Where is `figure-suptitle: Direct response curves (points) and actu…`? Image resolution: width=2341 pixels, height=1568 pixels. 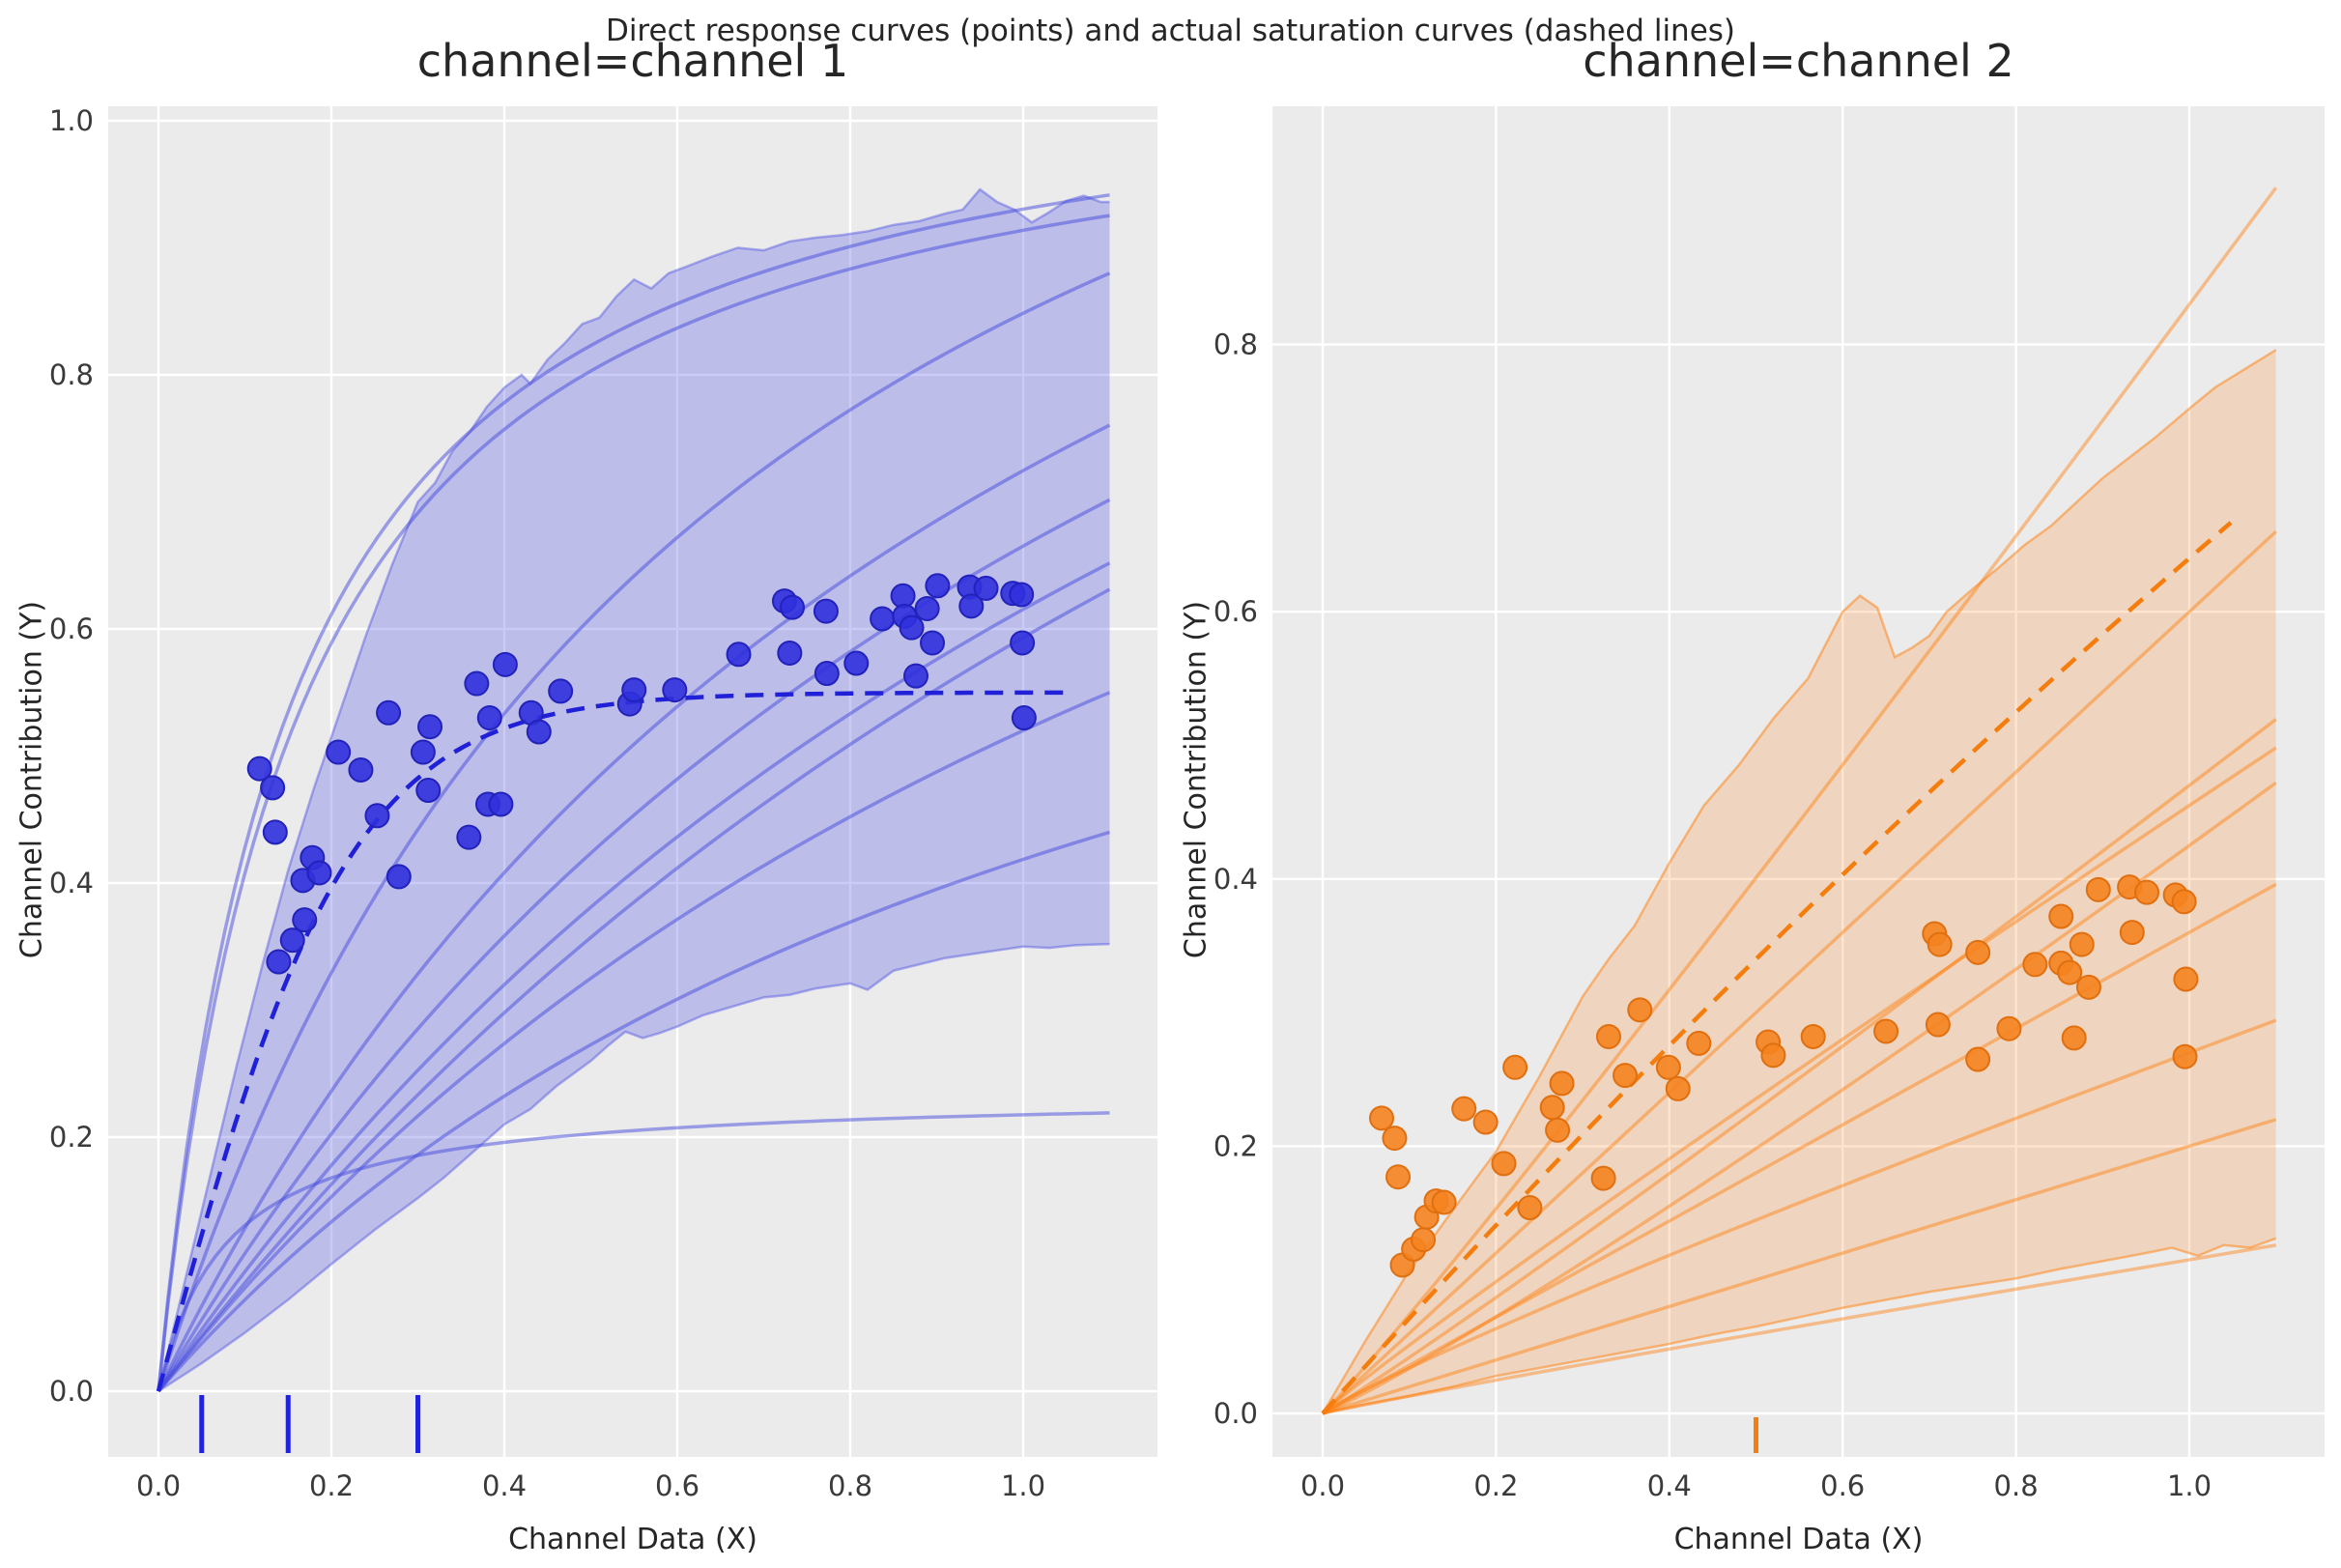
figure-suptitle: Direct response curves (points) and actu… is located at coordinates (1171, 31).